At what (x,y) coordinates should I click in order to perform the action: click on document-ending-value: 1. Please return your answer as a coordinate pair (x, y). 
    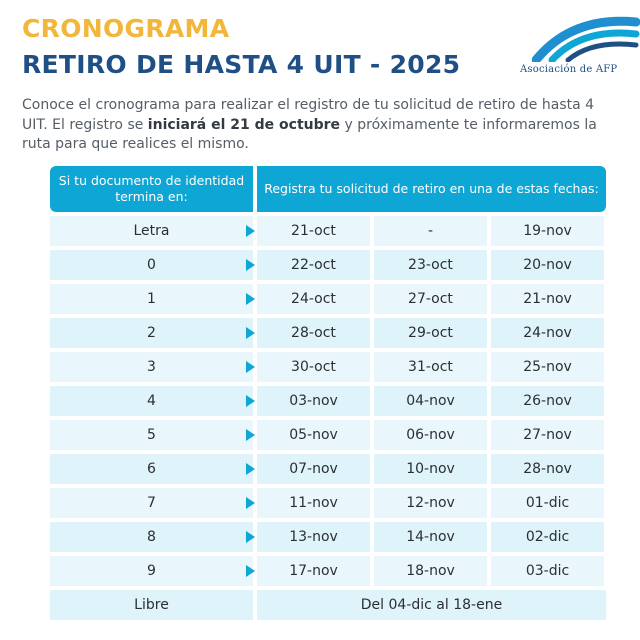
    Looking at the image, I should click on (151, 299).